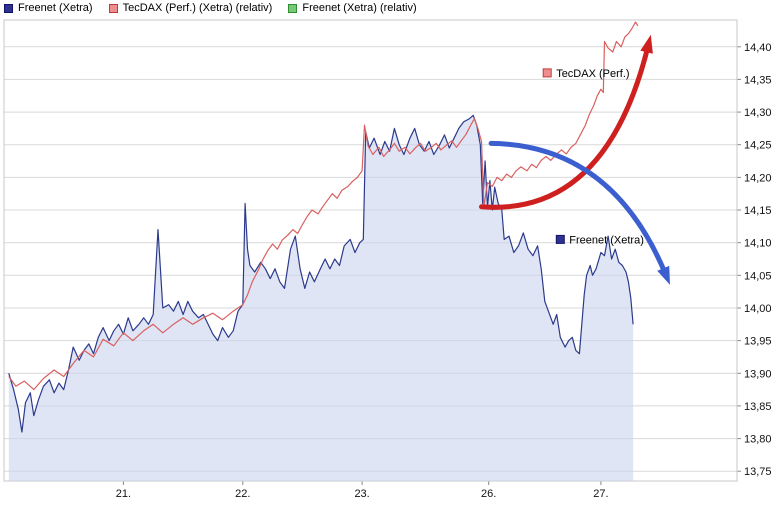  Describe the element at coordinates (758, 211) in the screenshot. I see `y-axis-label: 14,15` at that location.